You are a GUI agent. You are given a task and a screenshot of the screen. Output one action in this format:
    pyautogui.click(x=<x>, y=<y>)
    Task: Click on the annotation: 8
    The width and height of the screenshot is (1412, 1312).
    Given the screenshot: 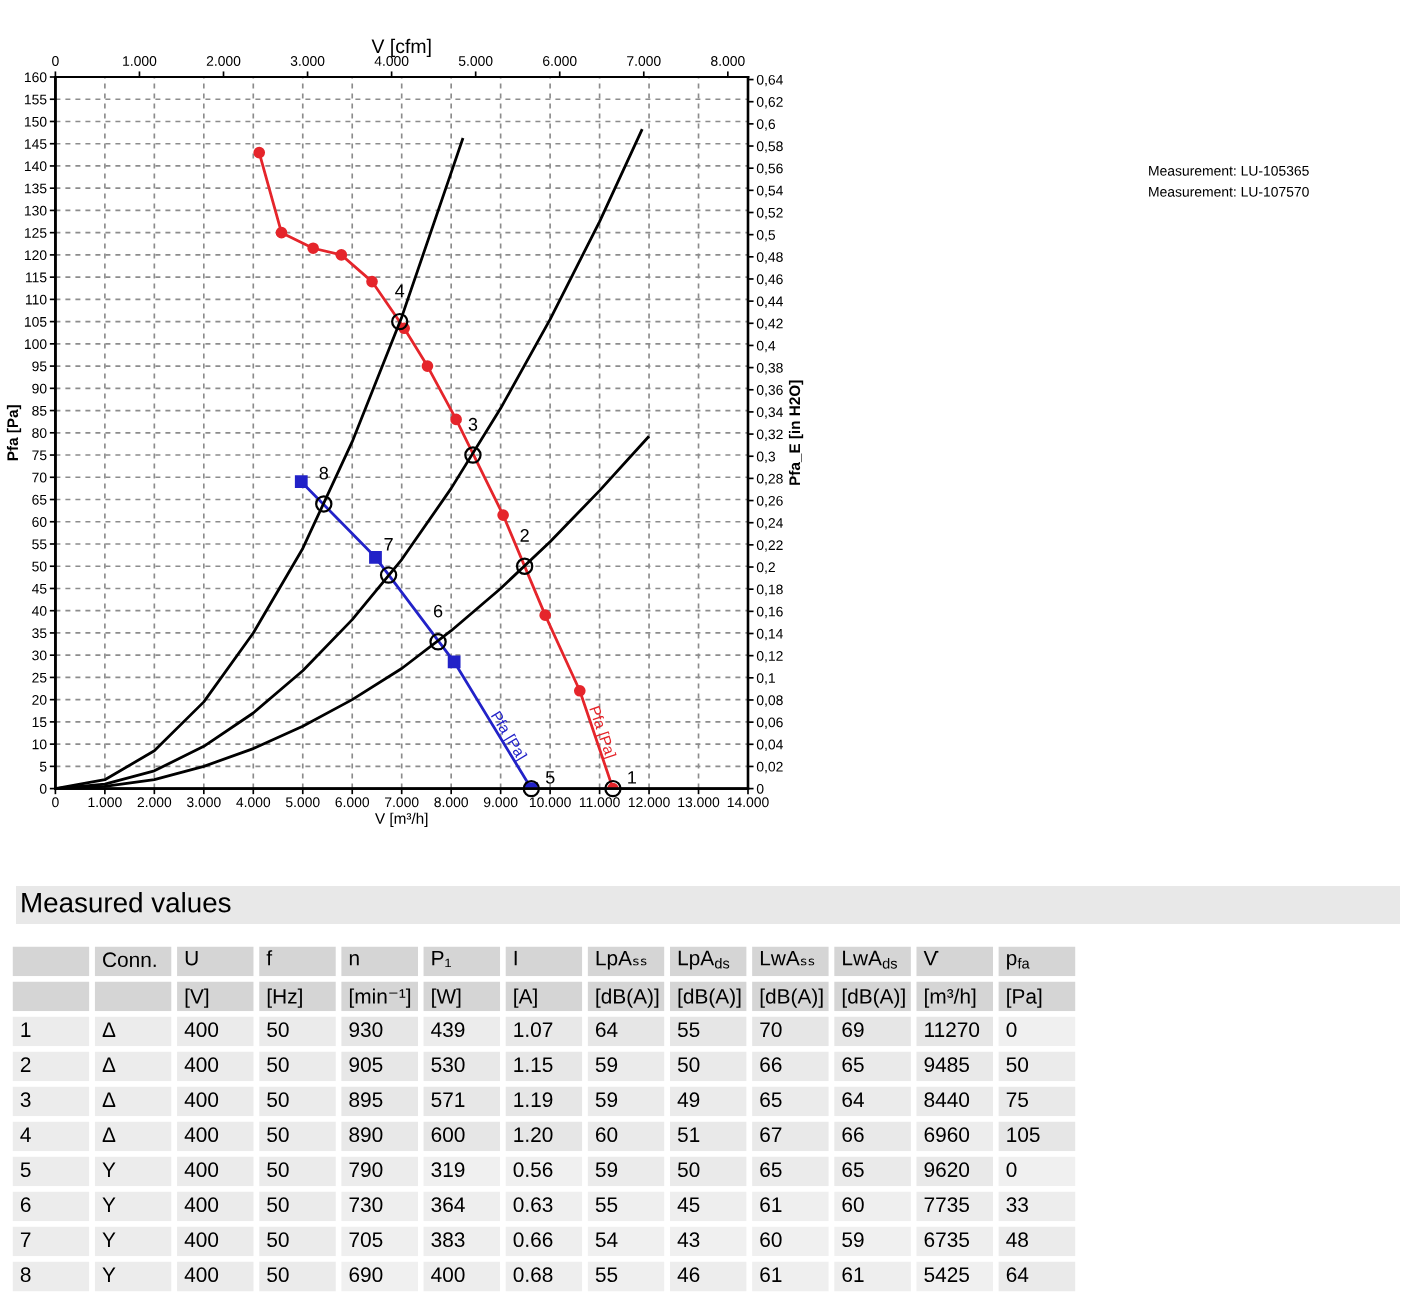 What is the action you would take?
    pyautogui.click(x=324, y=473)
    